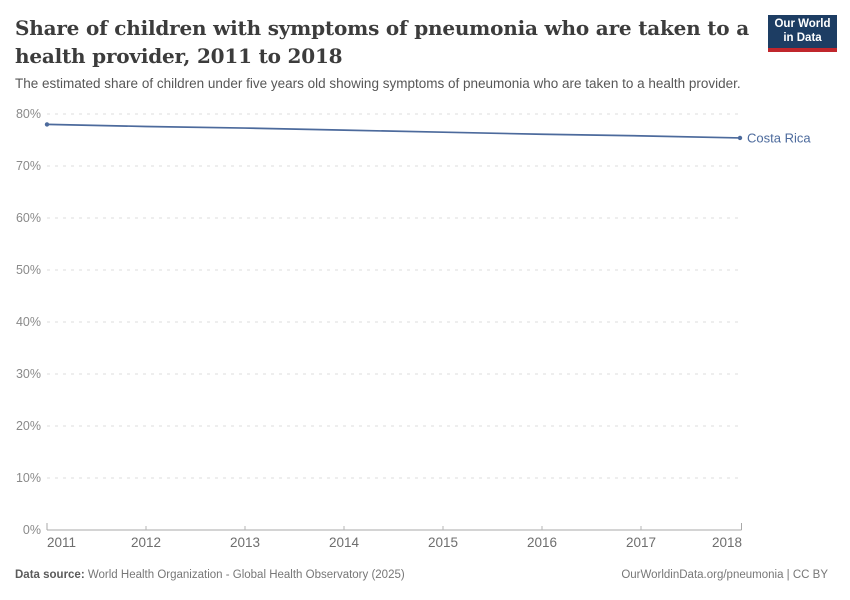  What do you see at coordinates (28, 322) in the screenshot?
I see `y-tick-label: 40%` at bounding box center [28, 322].